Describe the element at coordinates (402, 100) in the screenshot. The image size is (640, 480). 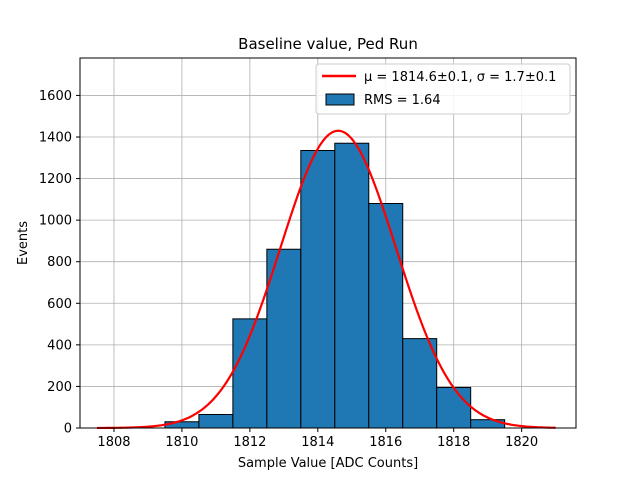
I see `legend-histogram-label: RMS = 1.64` at that location.